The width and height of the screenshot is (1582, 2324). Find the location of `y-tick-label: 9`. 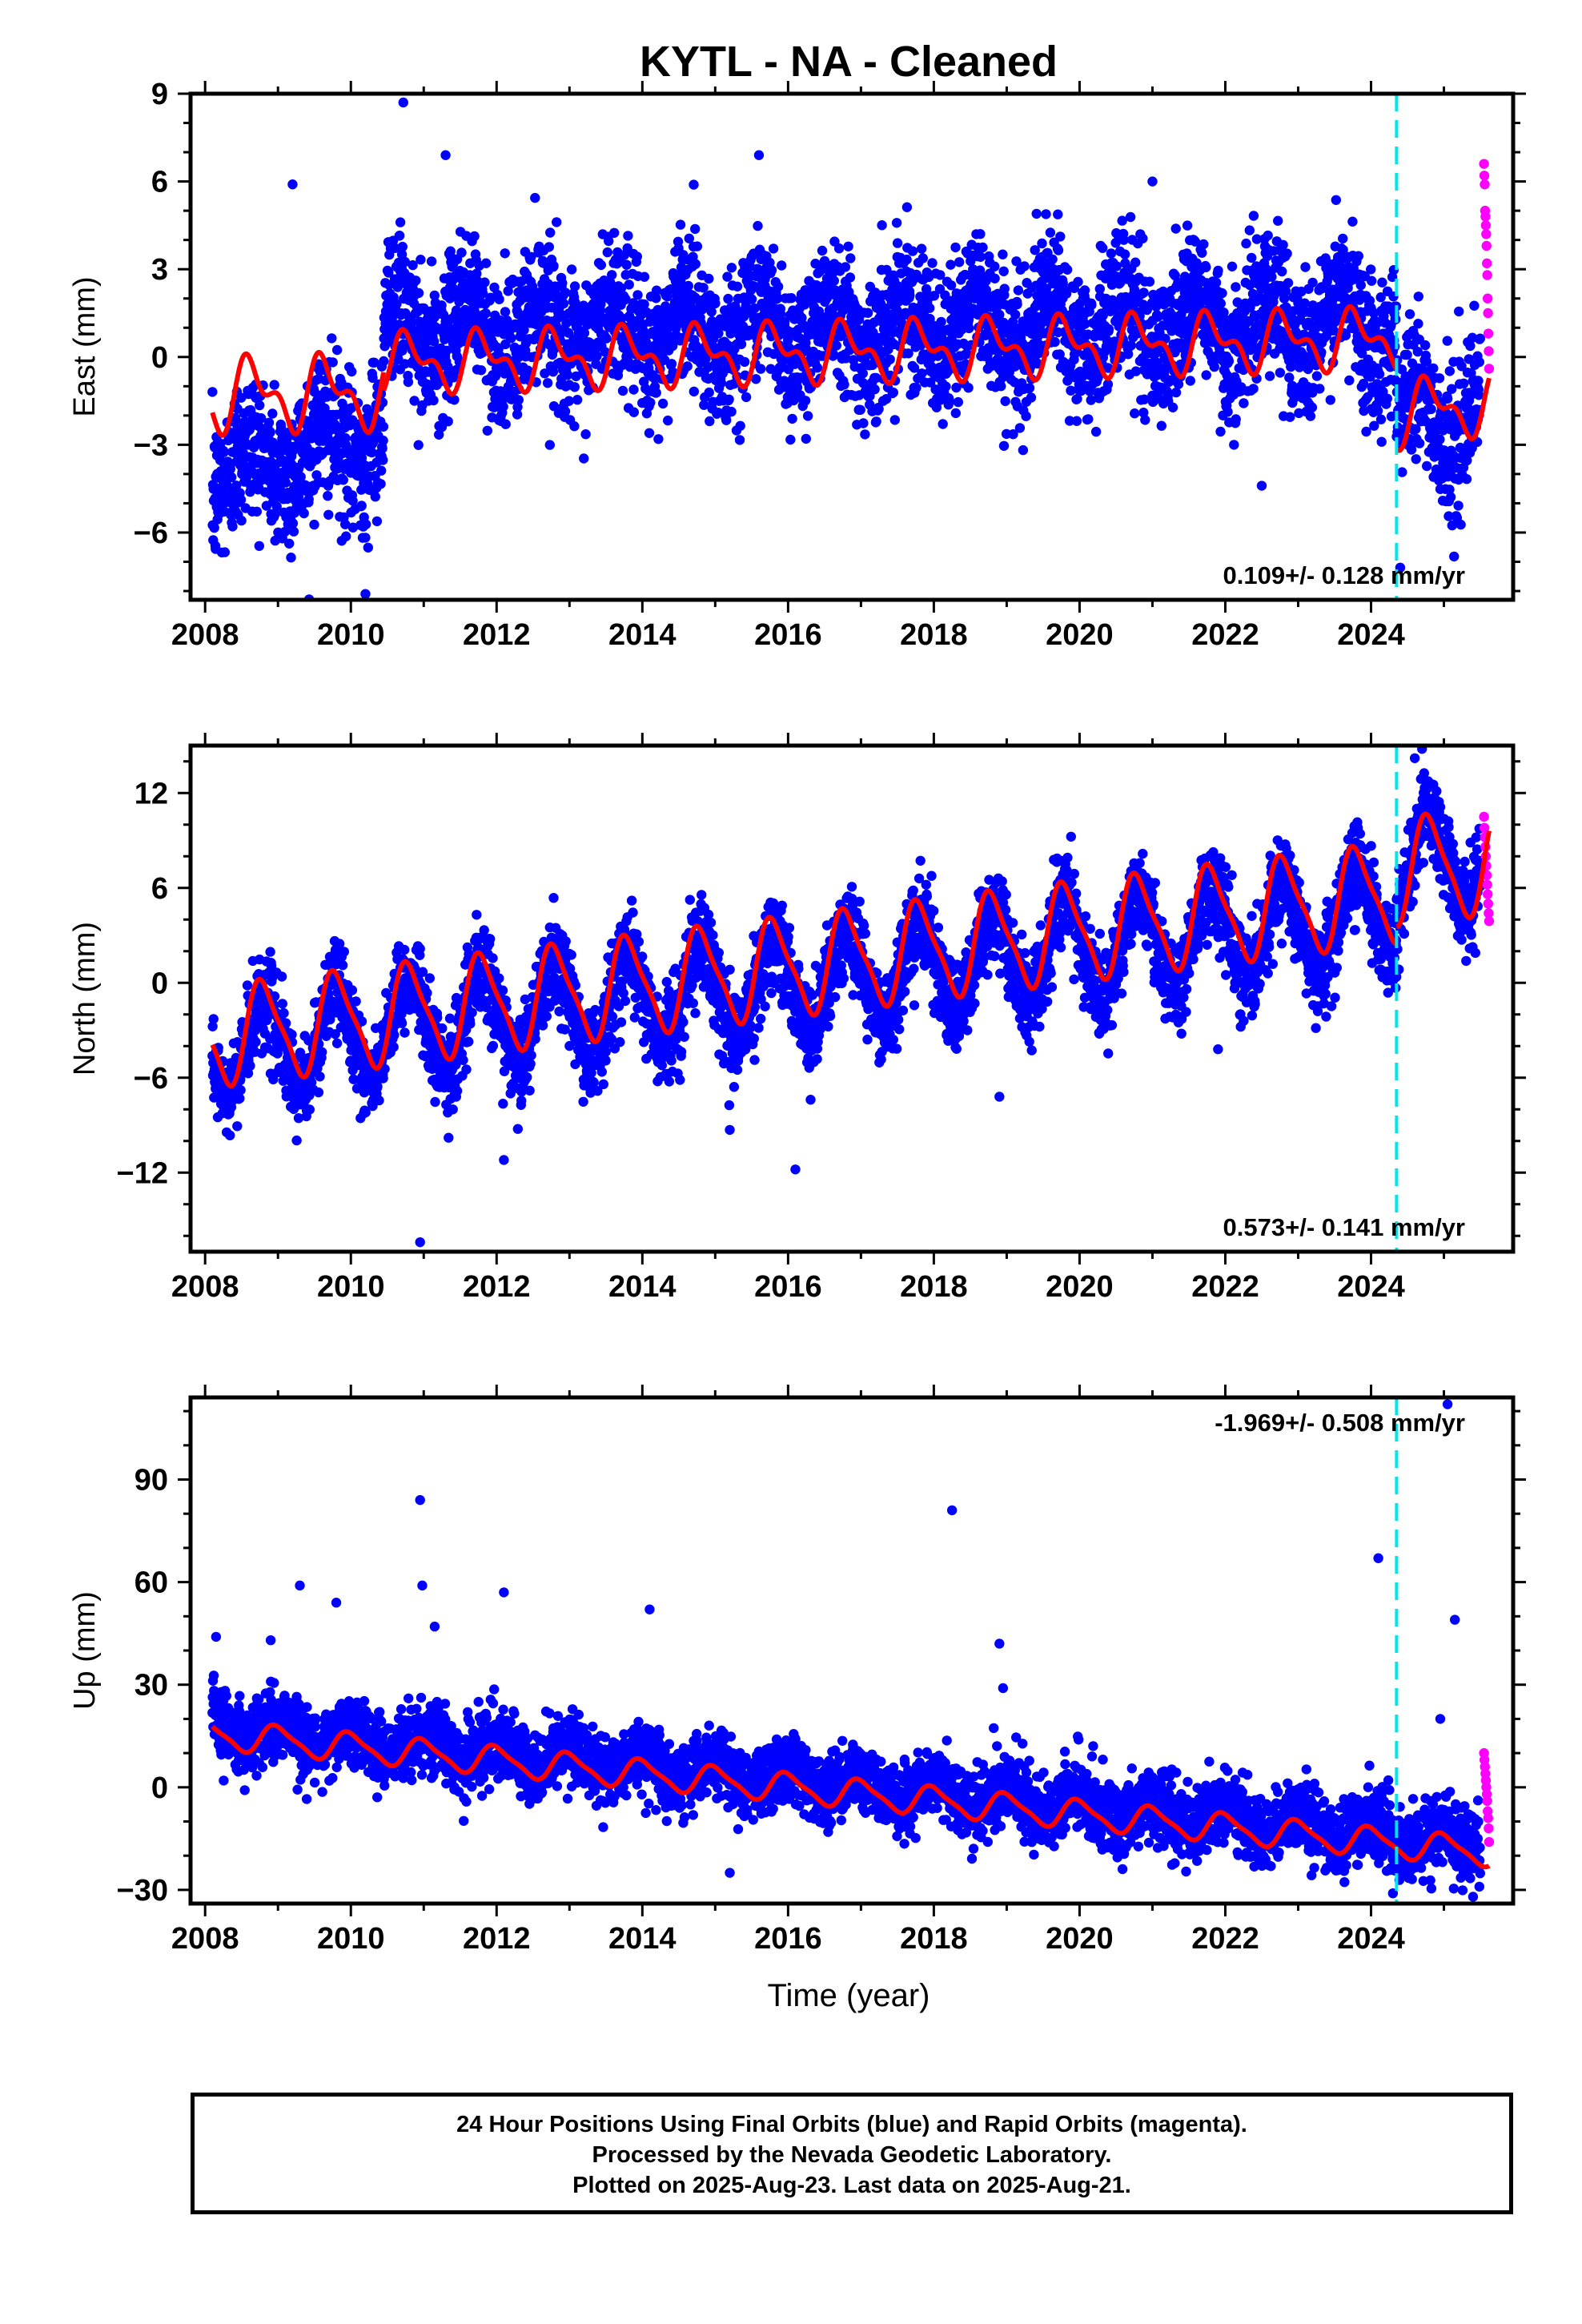

y-tick-label: 9 is located at coordinates (159, 94).